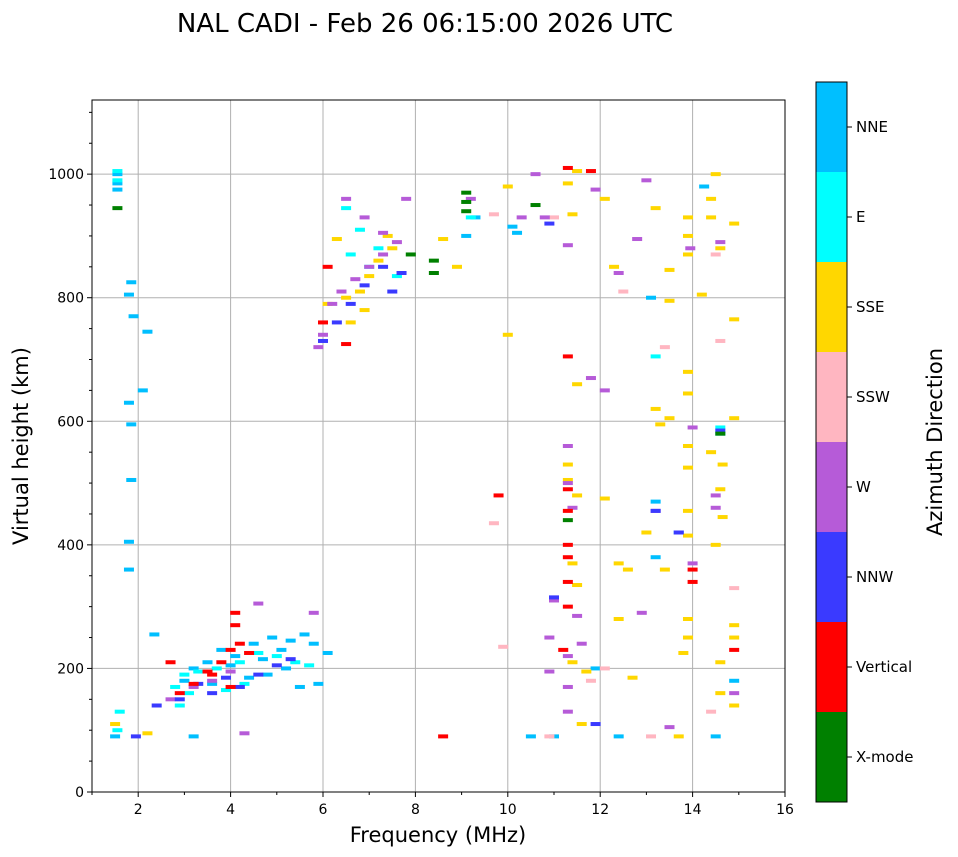 The image size is (958, 857). What do you see at coordinates (874, 577) in the screenshot?
I see `colorbar-label: NNW` at bounding box center [874, 577].